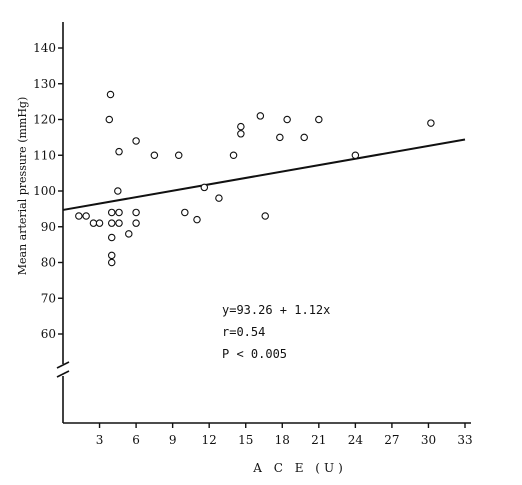  What do you see at coordinates (299, 468) in the screenshot?
I see `x-axis-title: A C E (U)` at bounding box center [299, 468].